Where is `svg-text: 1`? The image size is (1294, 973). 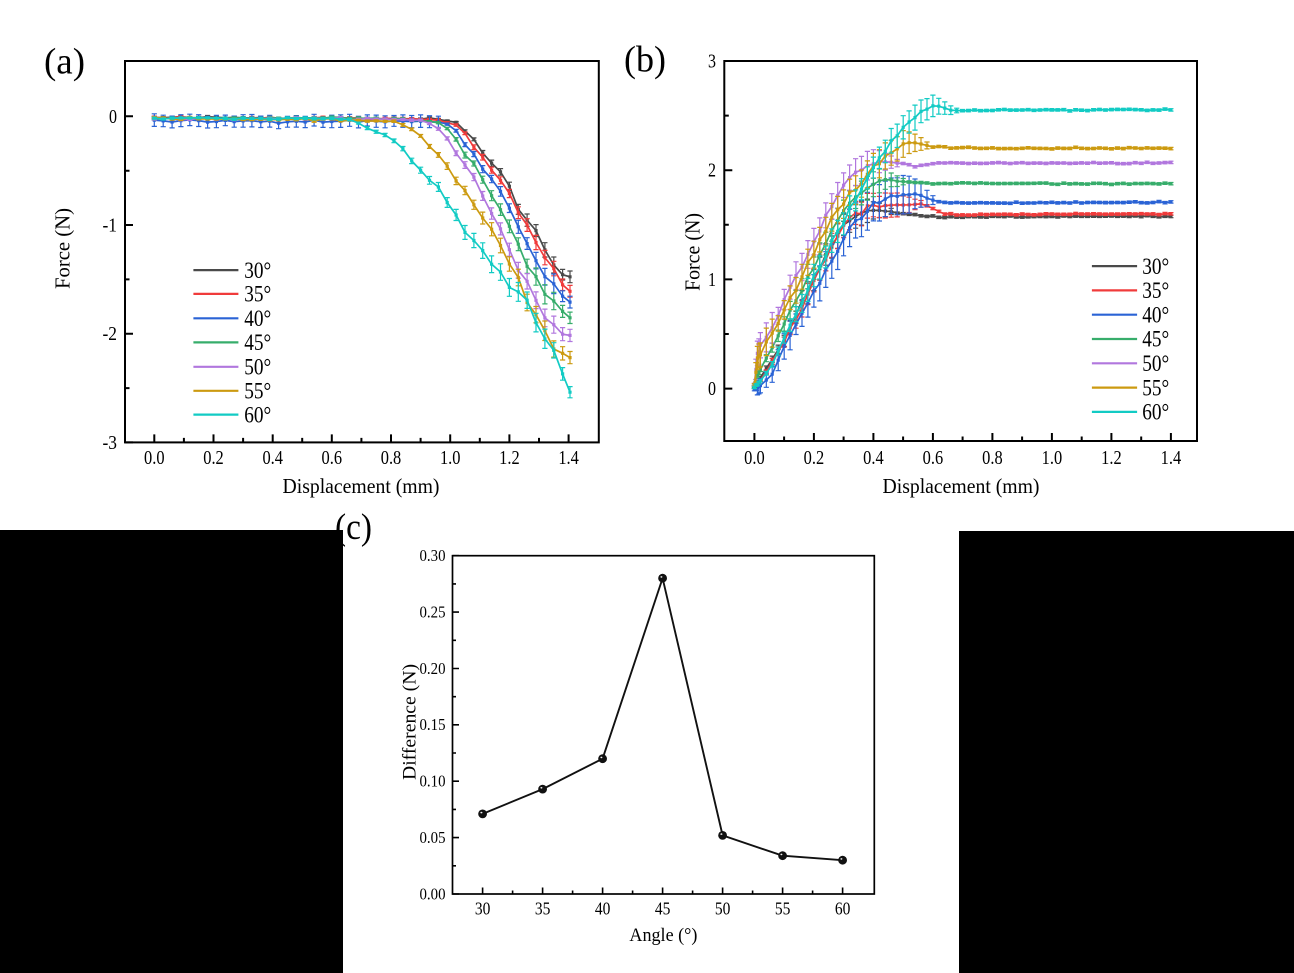
svg-text: 1 is located at coordinates (712, 280).